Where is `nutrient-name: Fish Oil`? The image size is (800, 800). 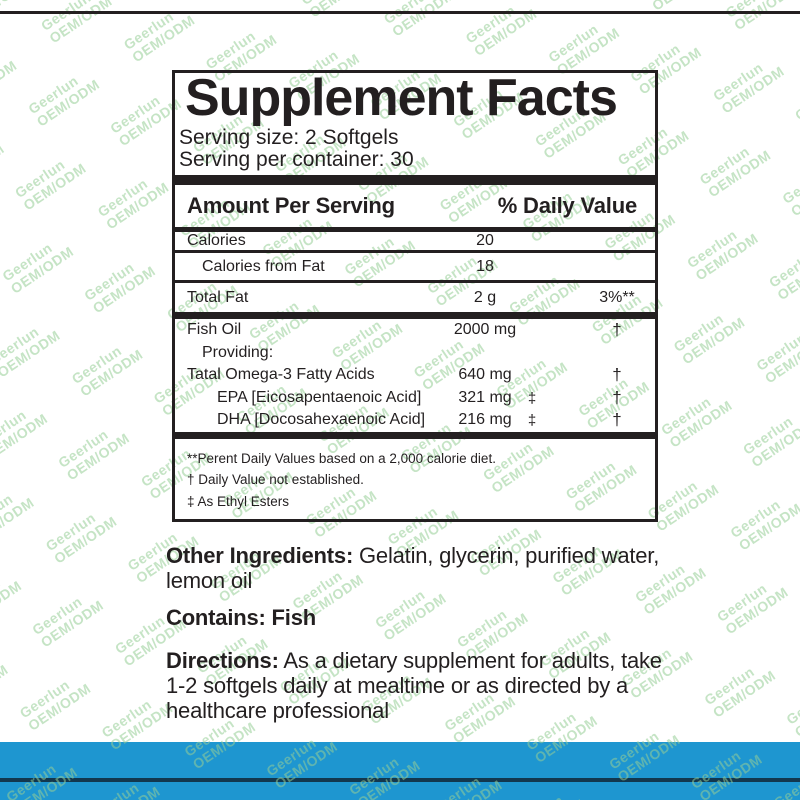
nutrient-name: Fish Oil is located at coordinates (214, 329).